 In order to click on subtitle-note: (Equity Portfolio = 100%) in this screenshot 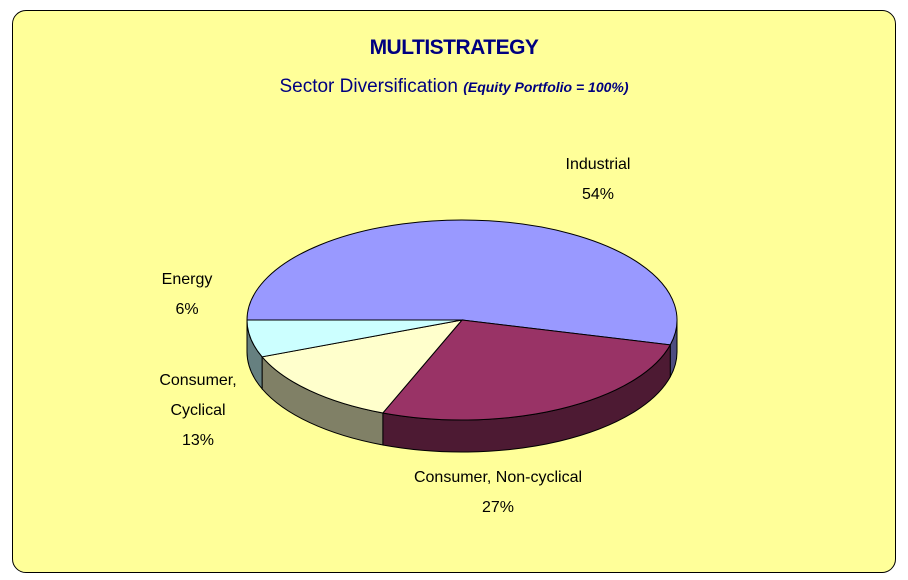, I will do `click(546, 87)`.